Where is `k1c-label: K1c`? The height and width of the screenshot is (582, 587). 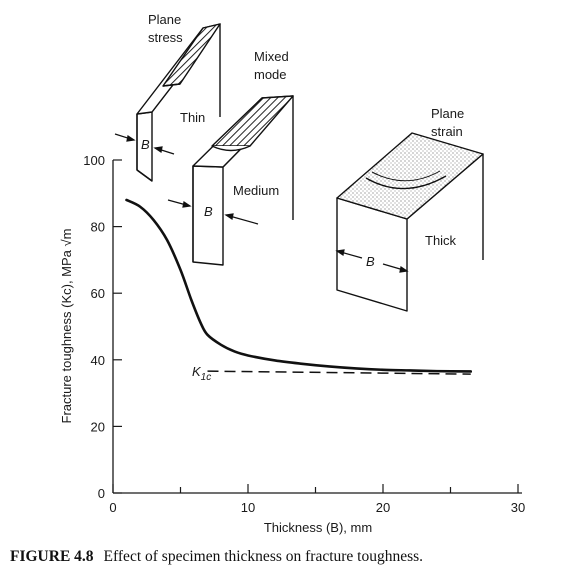
k1c-label: K1c is located at coordinates (201, 373).